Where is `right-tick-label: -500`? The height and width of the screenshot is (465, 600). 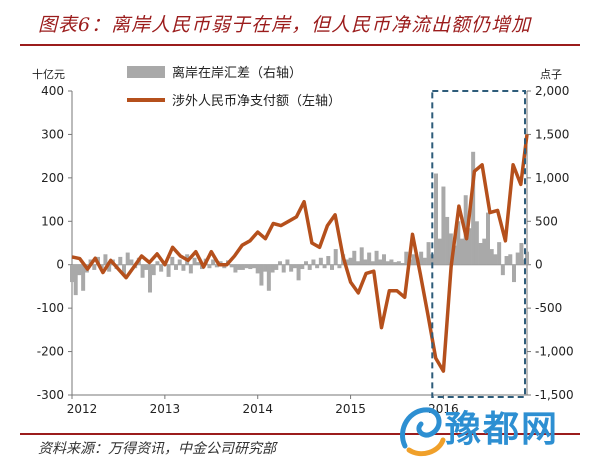
right-tick-label: -500 is located at coordinates (548, 308).